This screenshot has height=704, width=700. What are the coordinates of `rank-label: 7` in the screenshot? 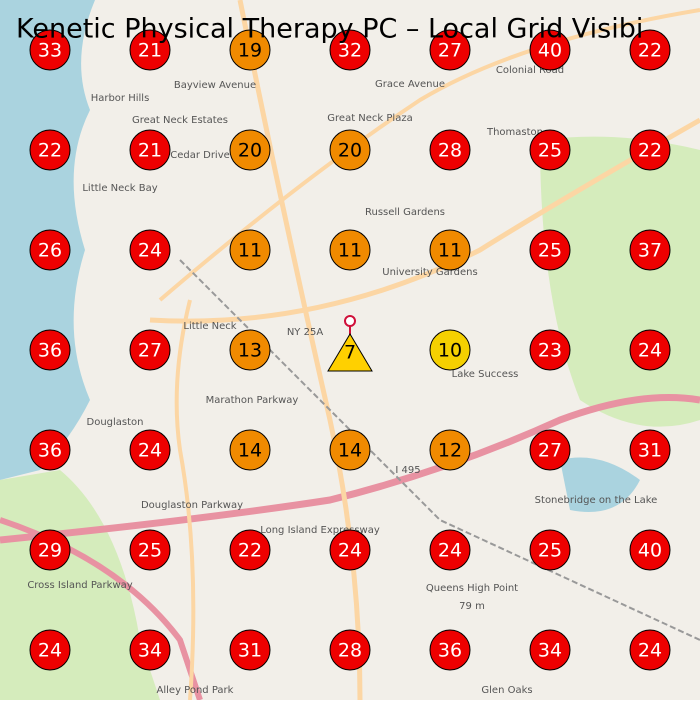 It's located at (350, 353).